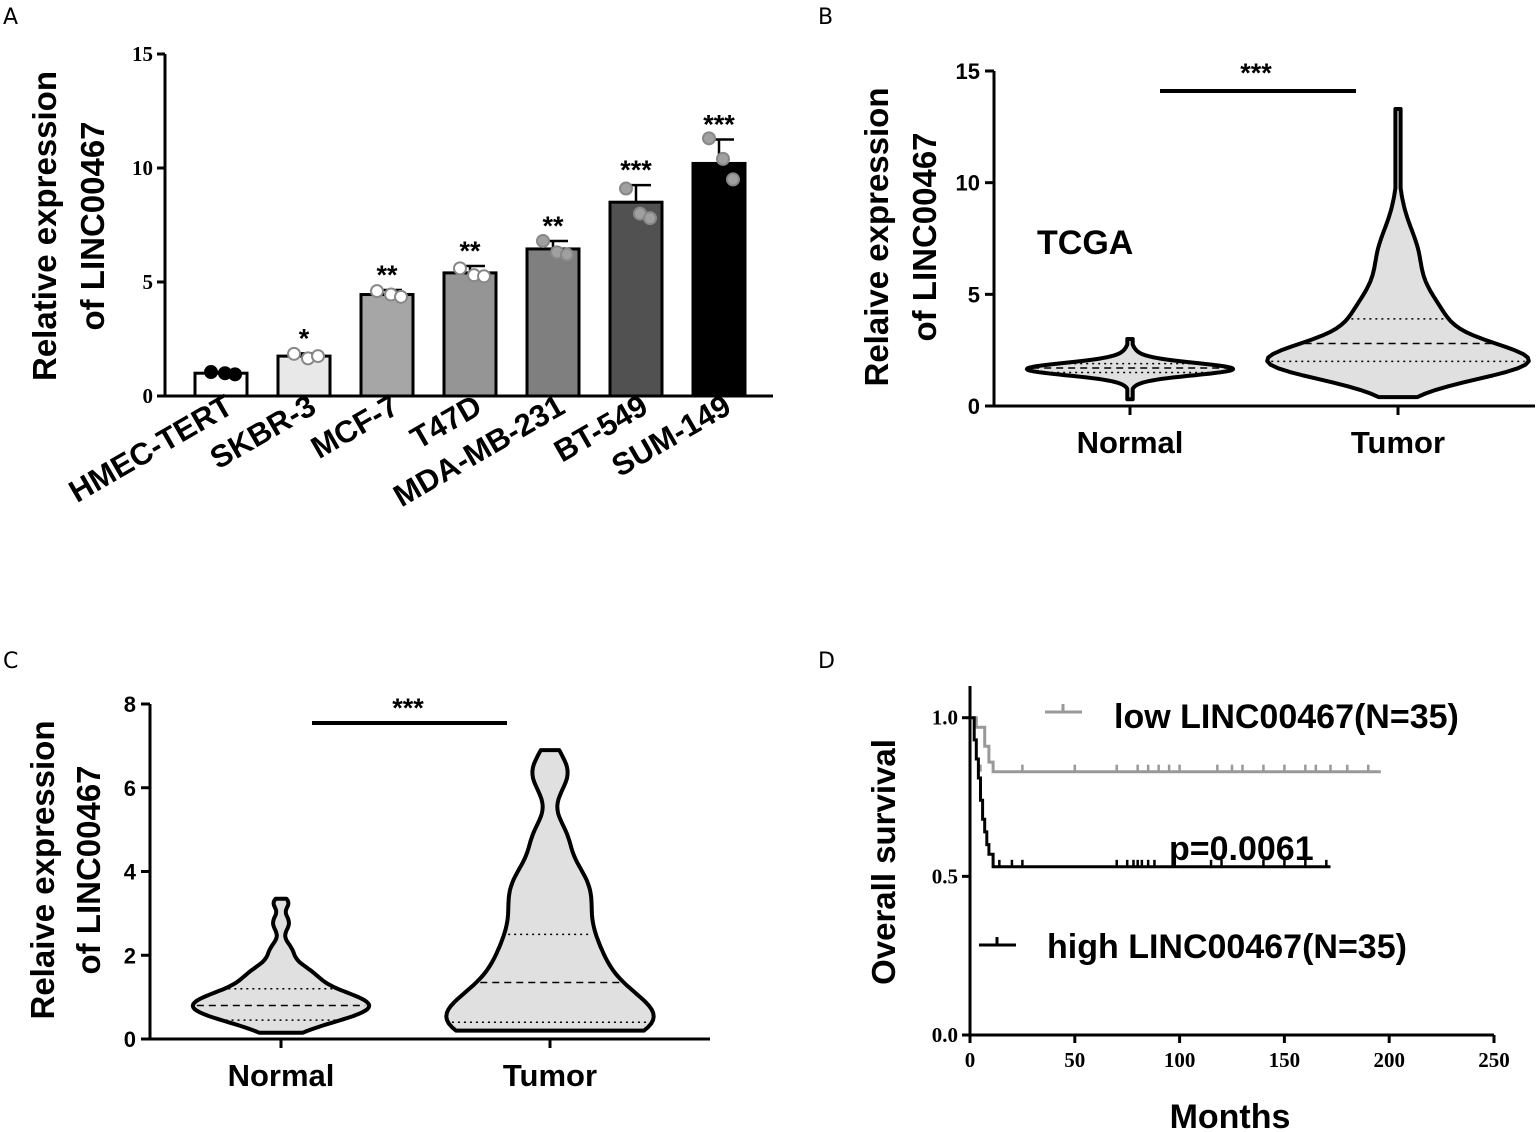 The image size is (1536, 1132). I want to click on a-ytick-label: 5, so click(148, 282).